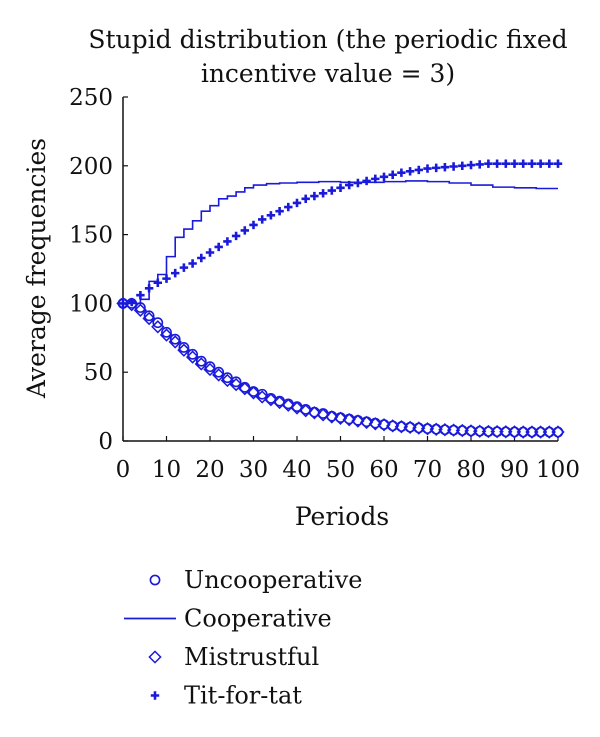 The height and width of the screenshot is (737, 600). I want to click on series-uncooperative, so click(340, 367).